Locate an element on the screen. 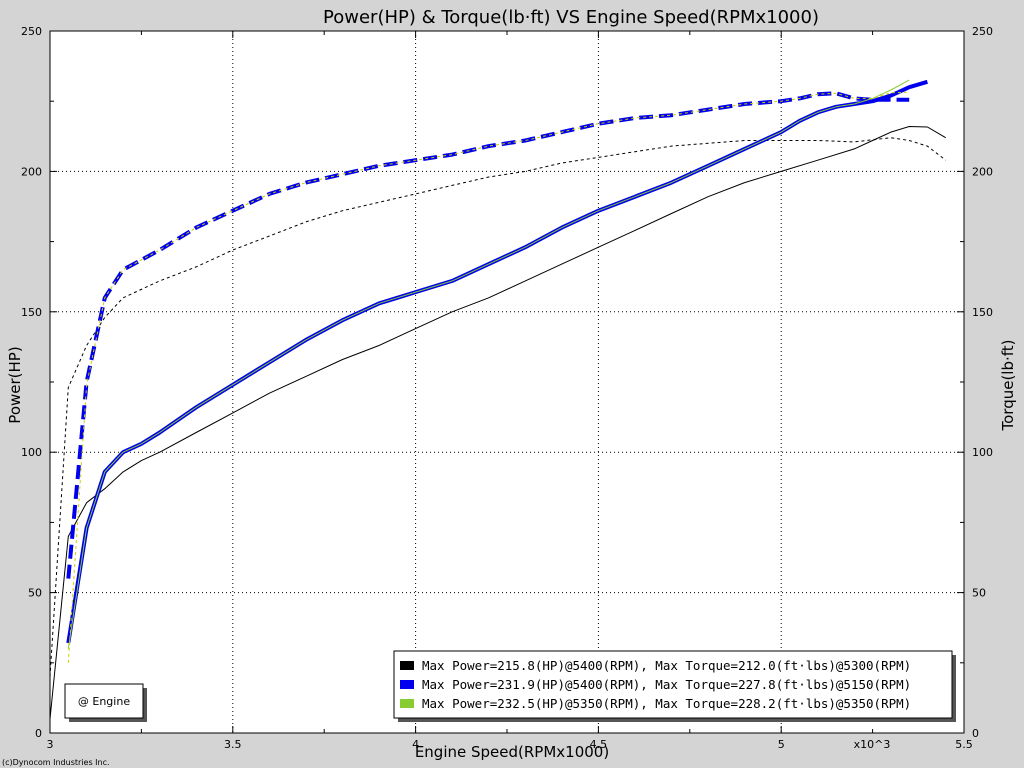 The image size is (1024, 768). x-tick-label: 3 is located at coordinates (50, 744).